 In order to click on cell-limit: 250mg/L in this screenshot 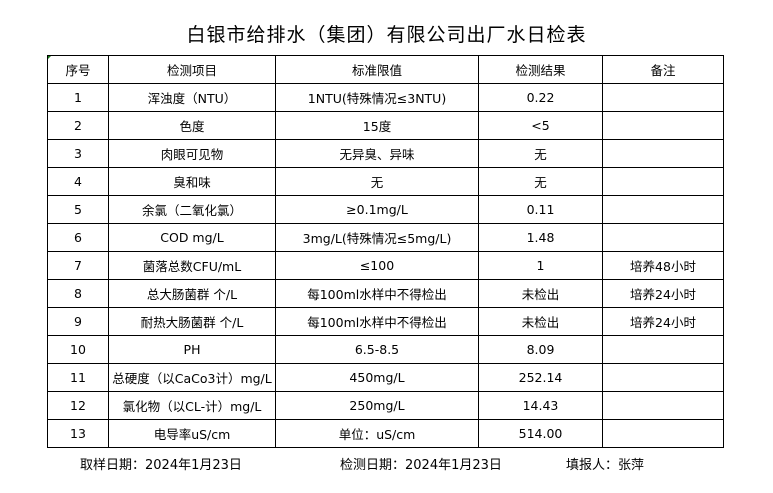, I will do `click(377, 405)`.